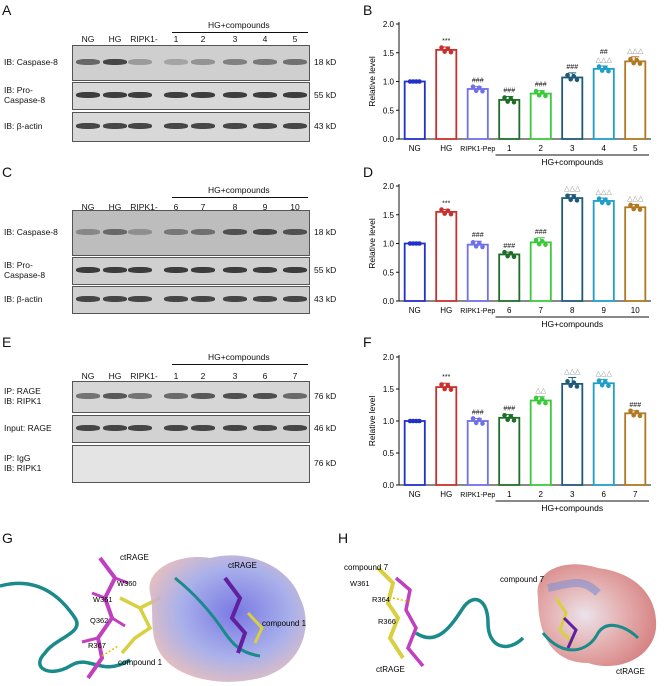  What do you see at coordinates (635, 148) in the screenshot?
I see `x-tick-label: 5` at bounding box center [635, 148].